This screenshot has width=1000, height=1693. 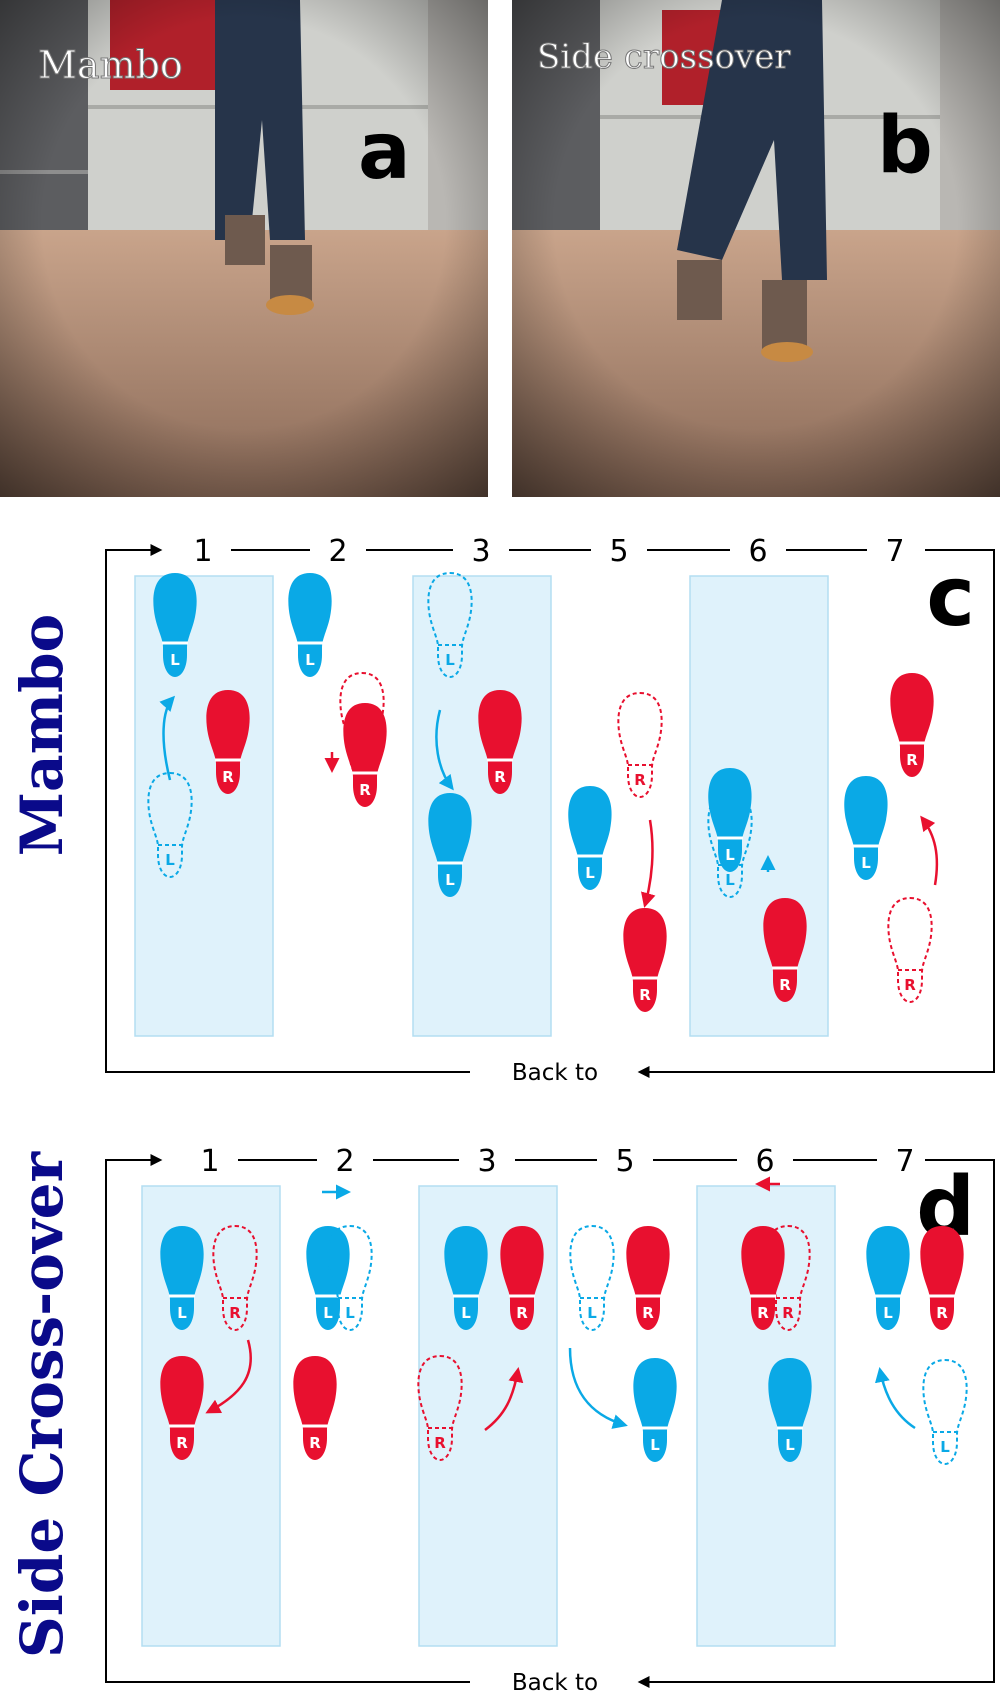 What do you see at coordinates (110, 65) in the screenshot?
I see `photo-caption: Mambo` at bounding box center [110, 65].